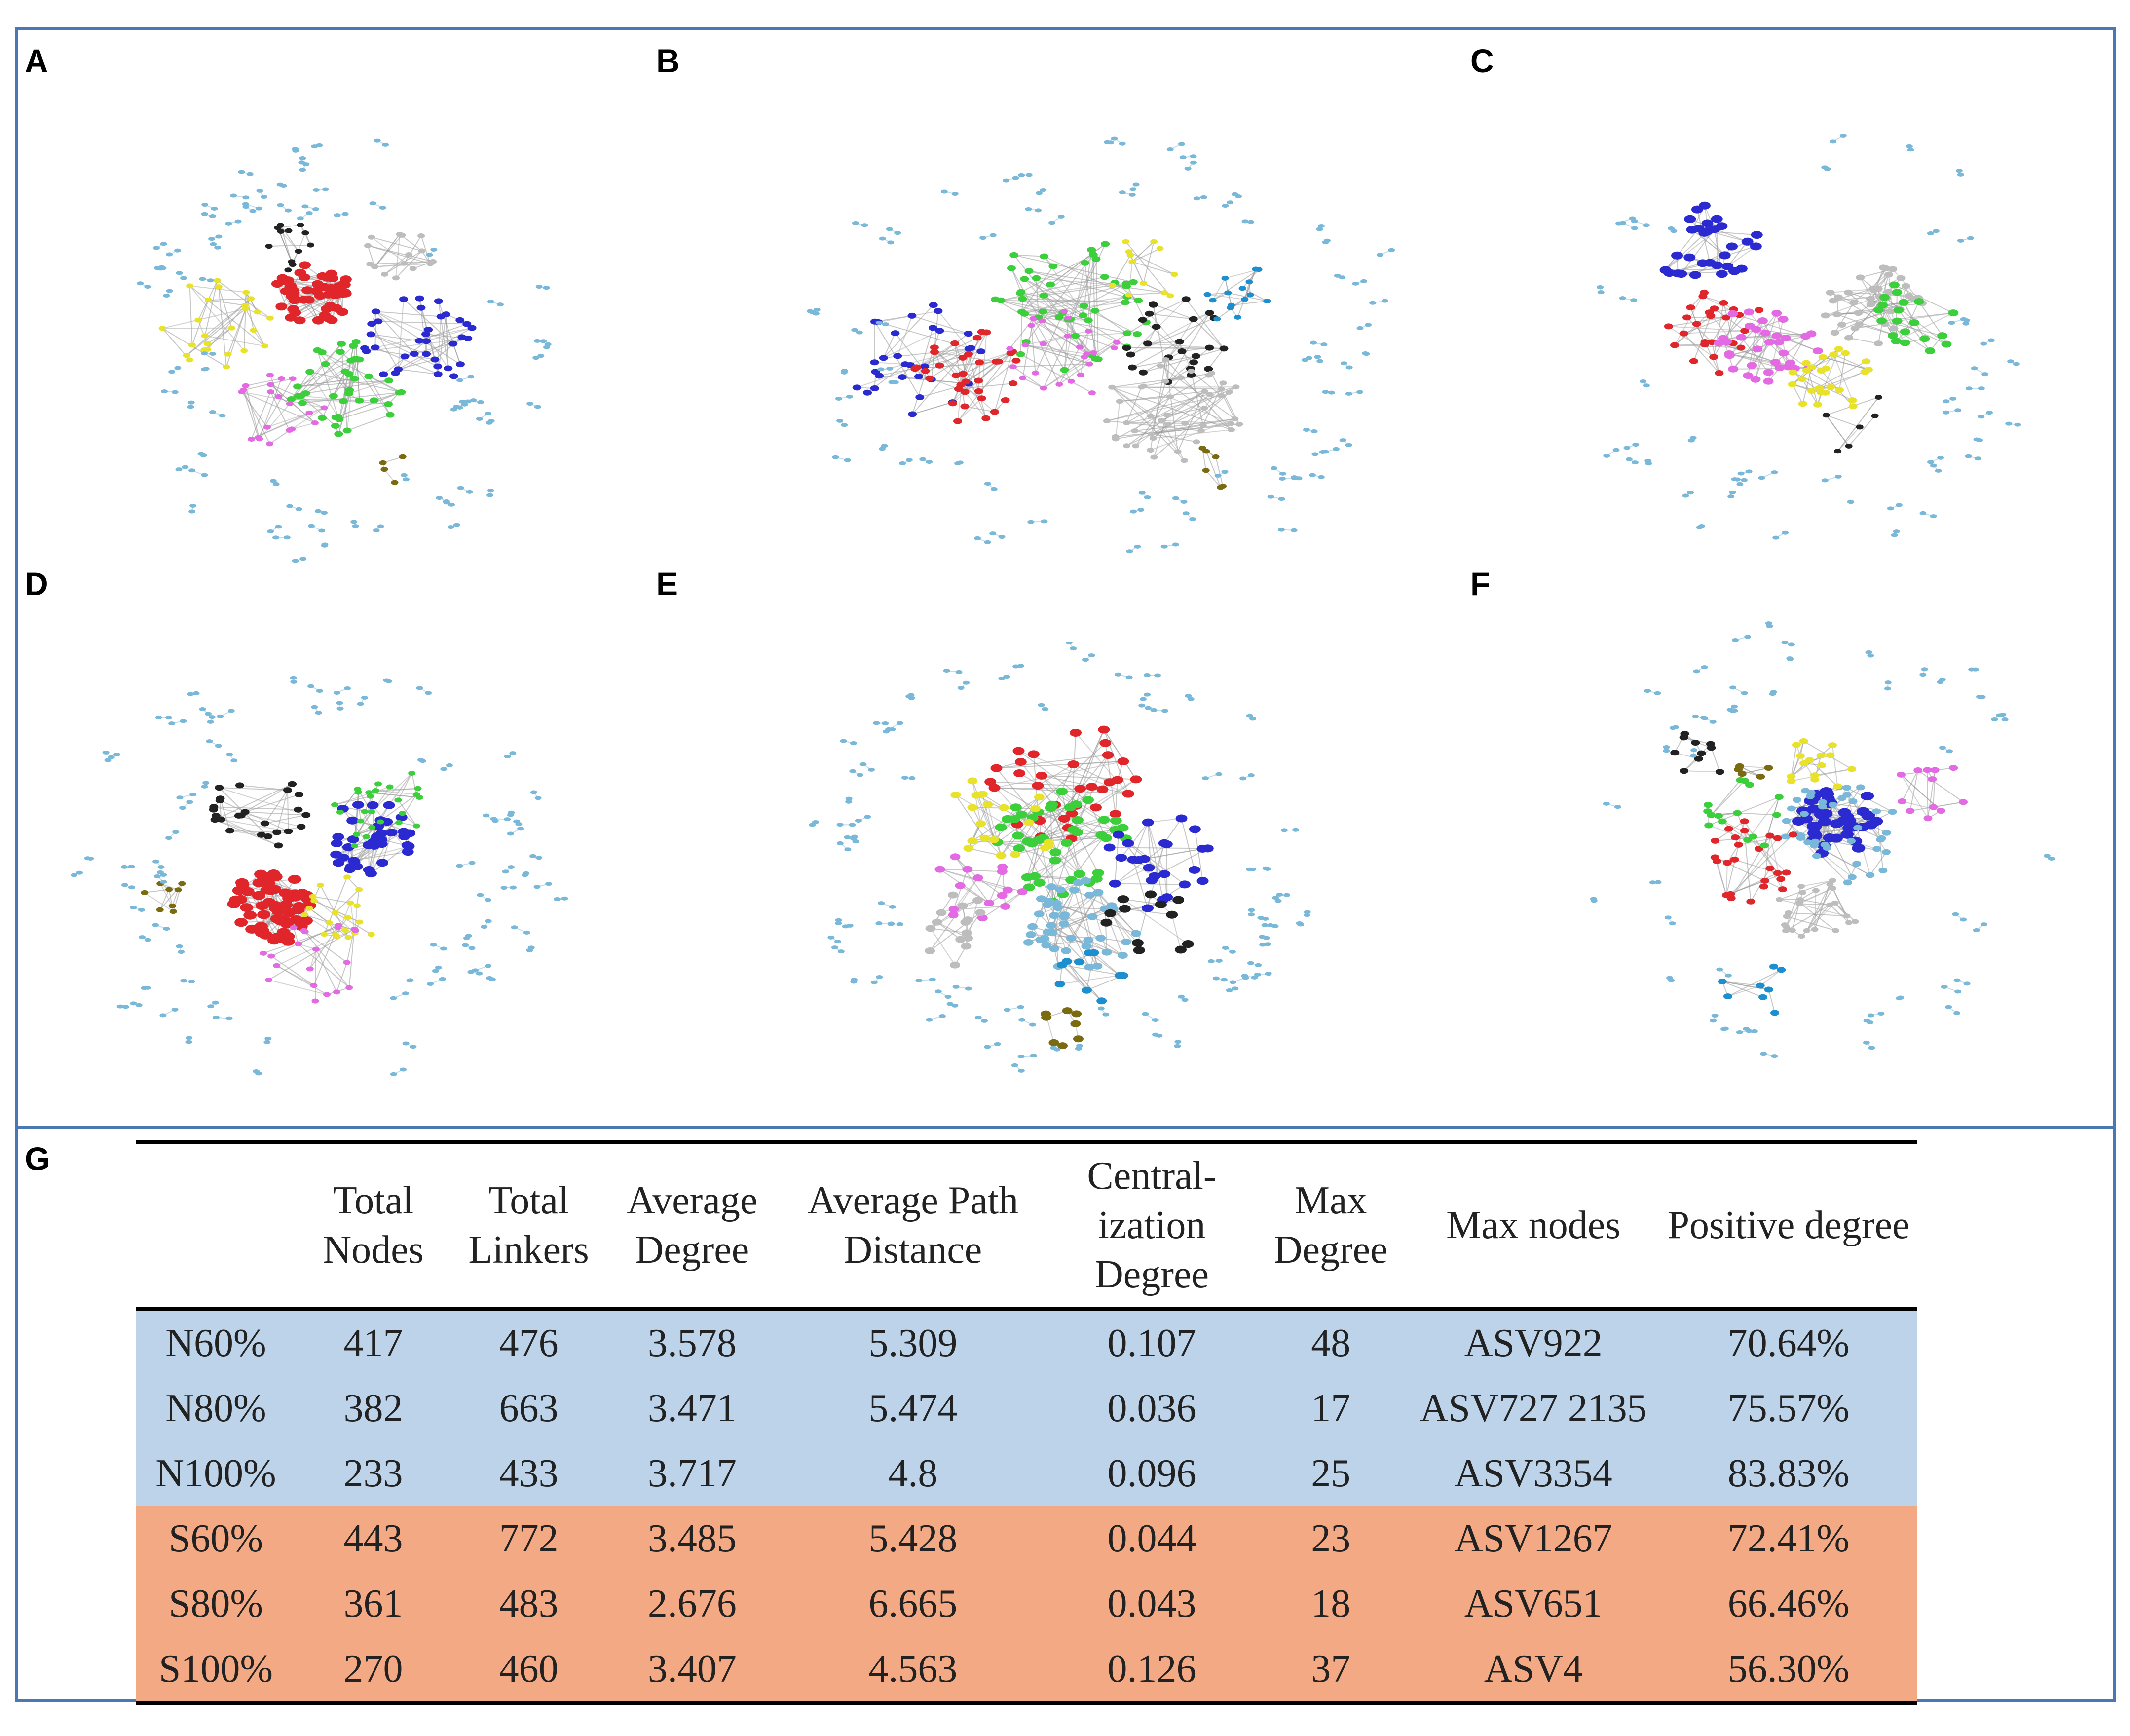 The height and width of the screenshot is (1736, 2130). What do you see at coordinates (1533, 1225) in the screenshot?
I see `table-header: Max nodes` at bounding box center [1533, 1225].